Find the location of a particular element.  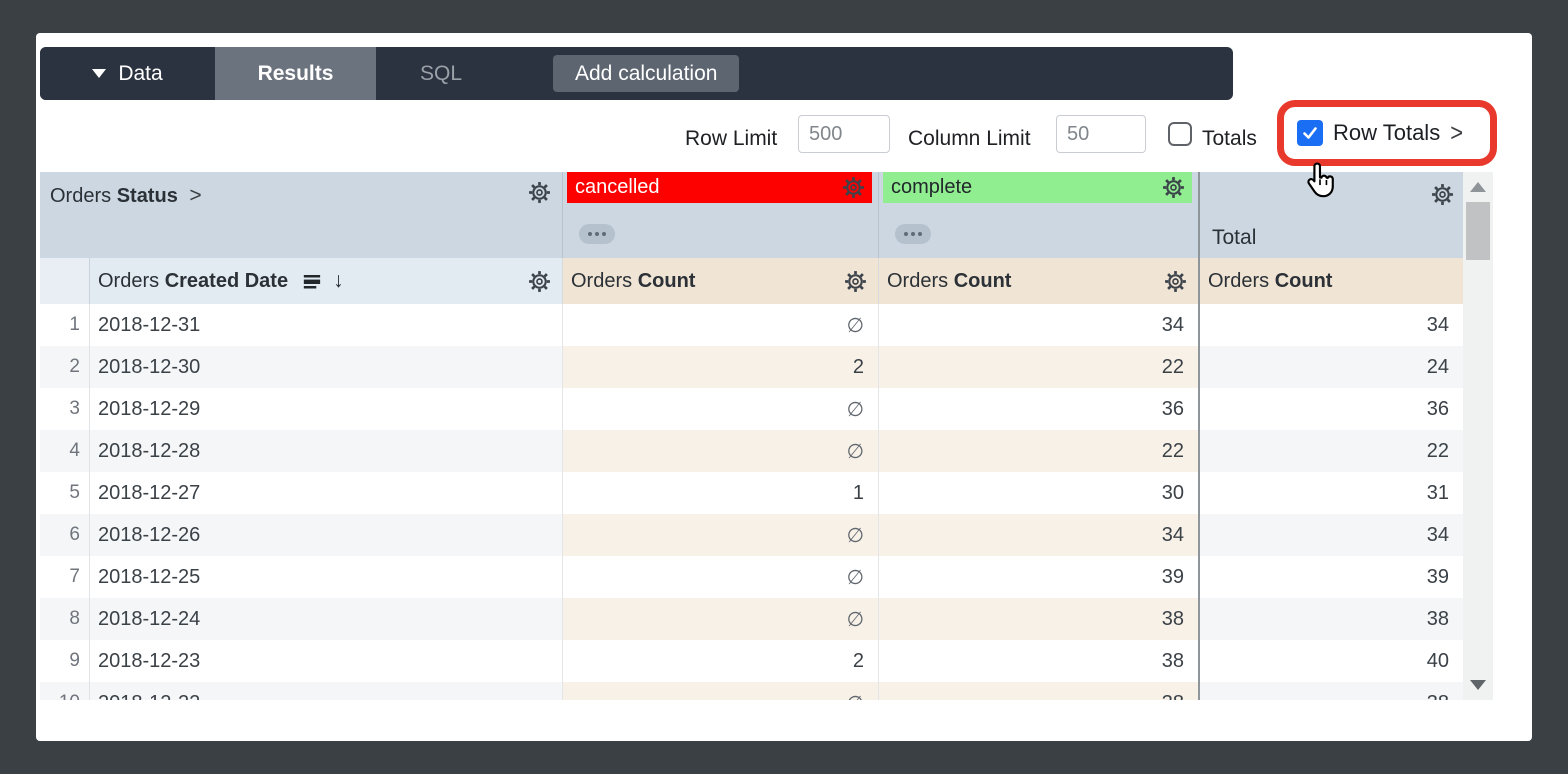

vertical-scrollbar is located at coordinates (1478, 436).